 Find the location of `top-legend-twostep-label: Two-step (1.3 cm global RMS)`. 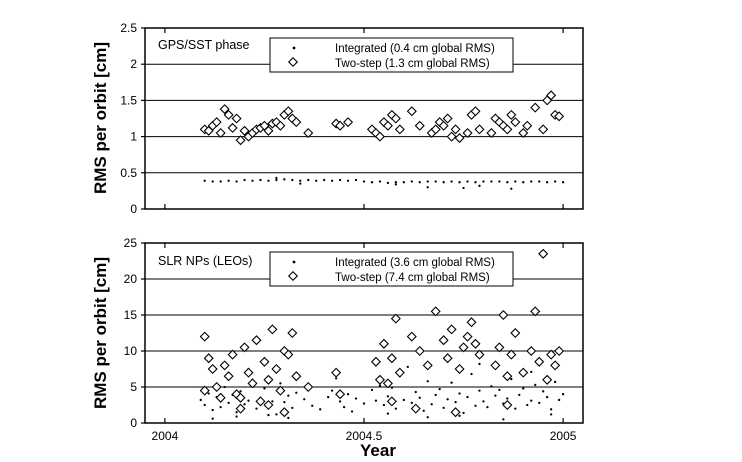

top-legend-twostep-label: Two-step (1.3 cm global RMS) is located at coordinates (412, 64).